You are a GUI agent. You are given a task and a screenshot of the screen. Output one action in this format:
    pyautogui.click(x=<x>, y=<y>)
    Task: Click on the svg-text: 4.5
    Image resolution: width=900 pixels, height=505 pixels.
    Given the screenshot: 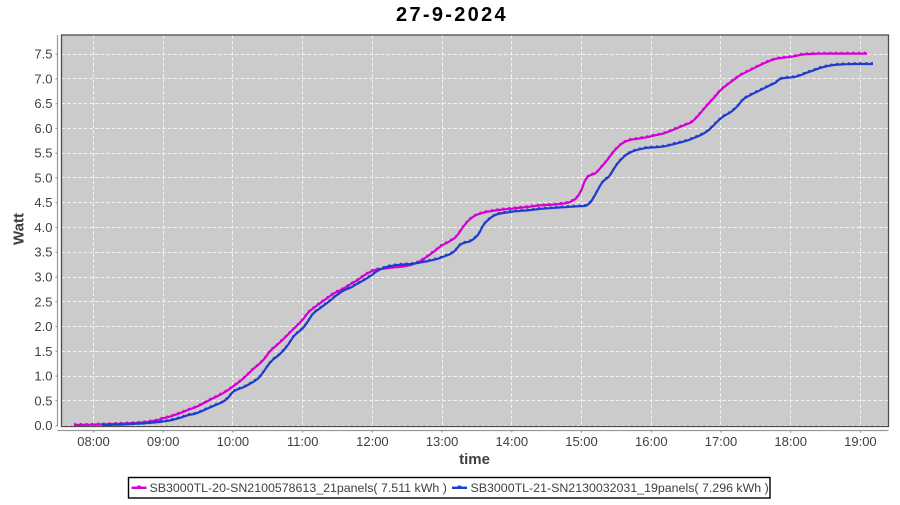 What is the action you would take?
    pyautogui.click(x=43, y=202)
    